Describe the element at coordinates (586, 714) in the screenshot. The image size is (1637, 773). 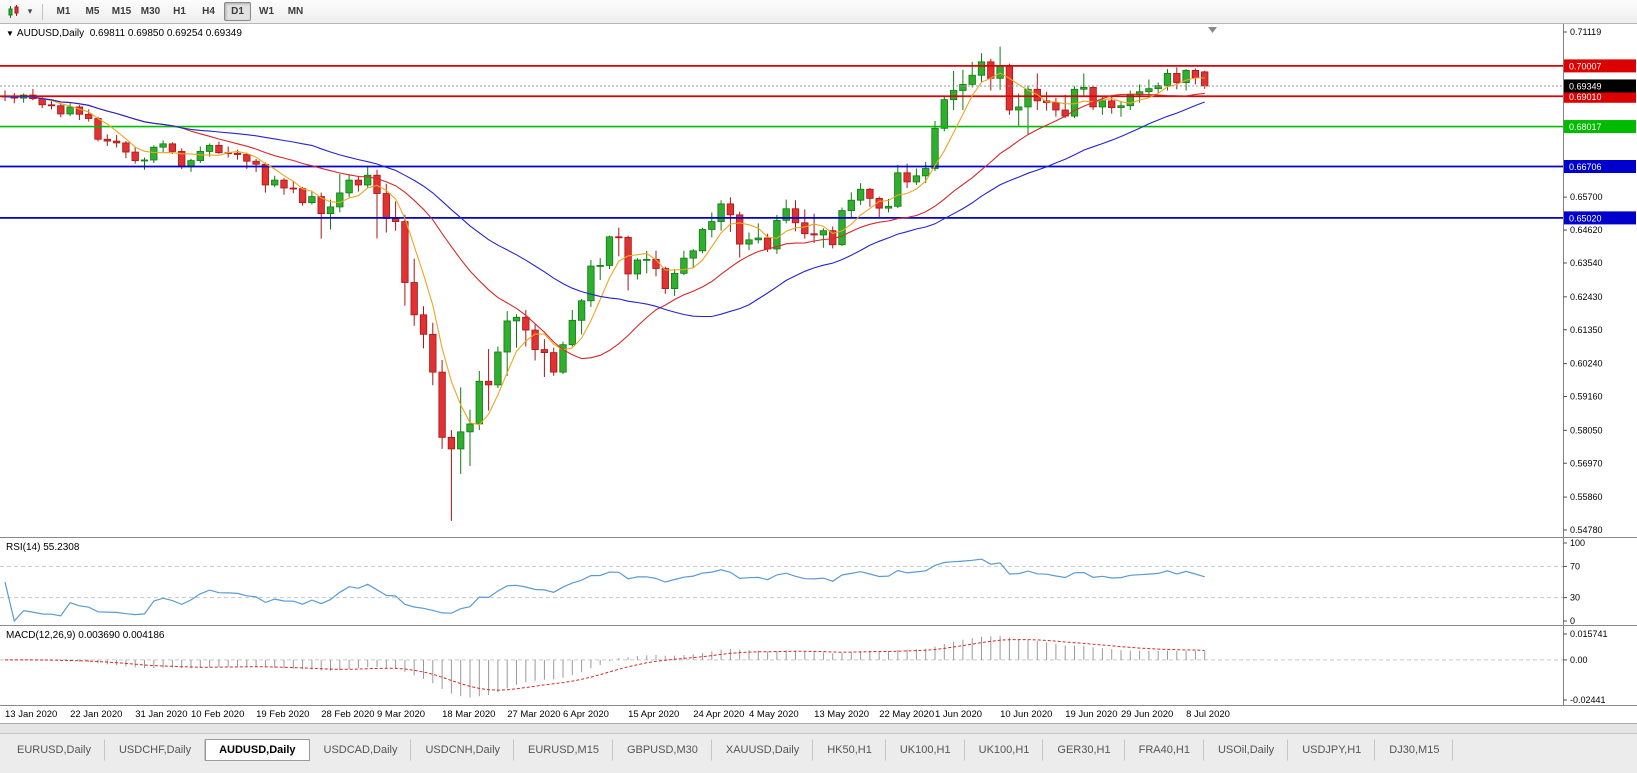
I see `date-label: 6 Apr 2020` at that location.